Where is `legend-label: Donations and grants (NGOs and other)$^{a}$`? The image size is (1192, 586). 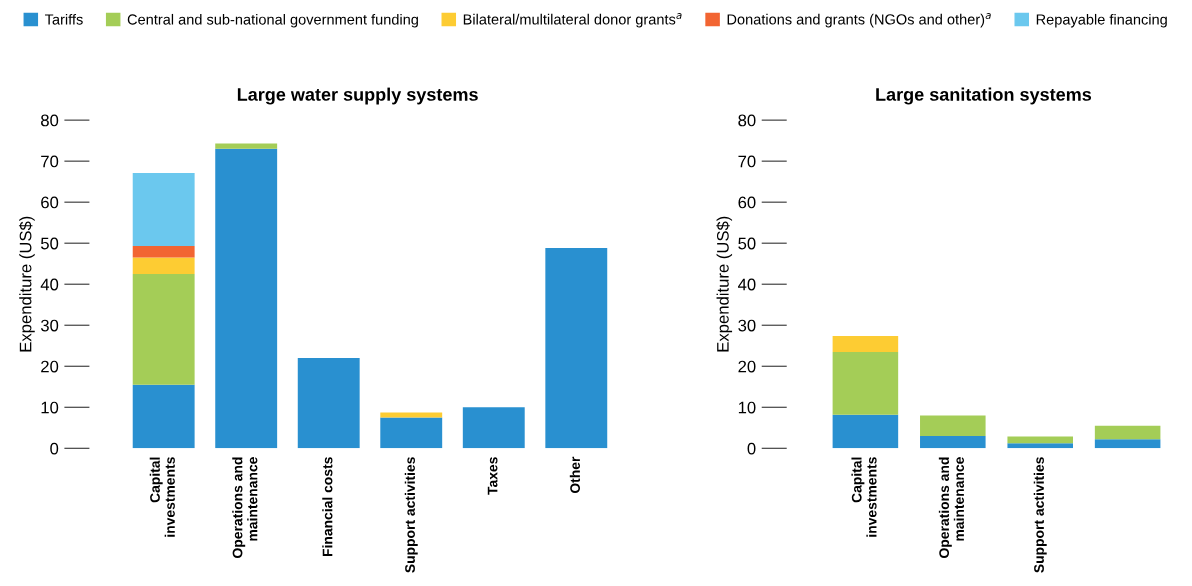
legend-label: Donations and grants (NGOs and other)$^{a}$ is located at coordinates (859, 20).